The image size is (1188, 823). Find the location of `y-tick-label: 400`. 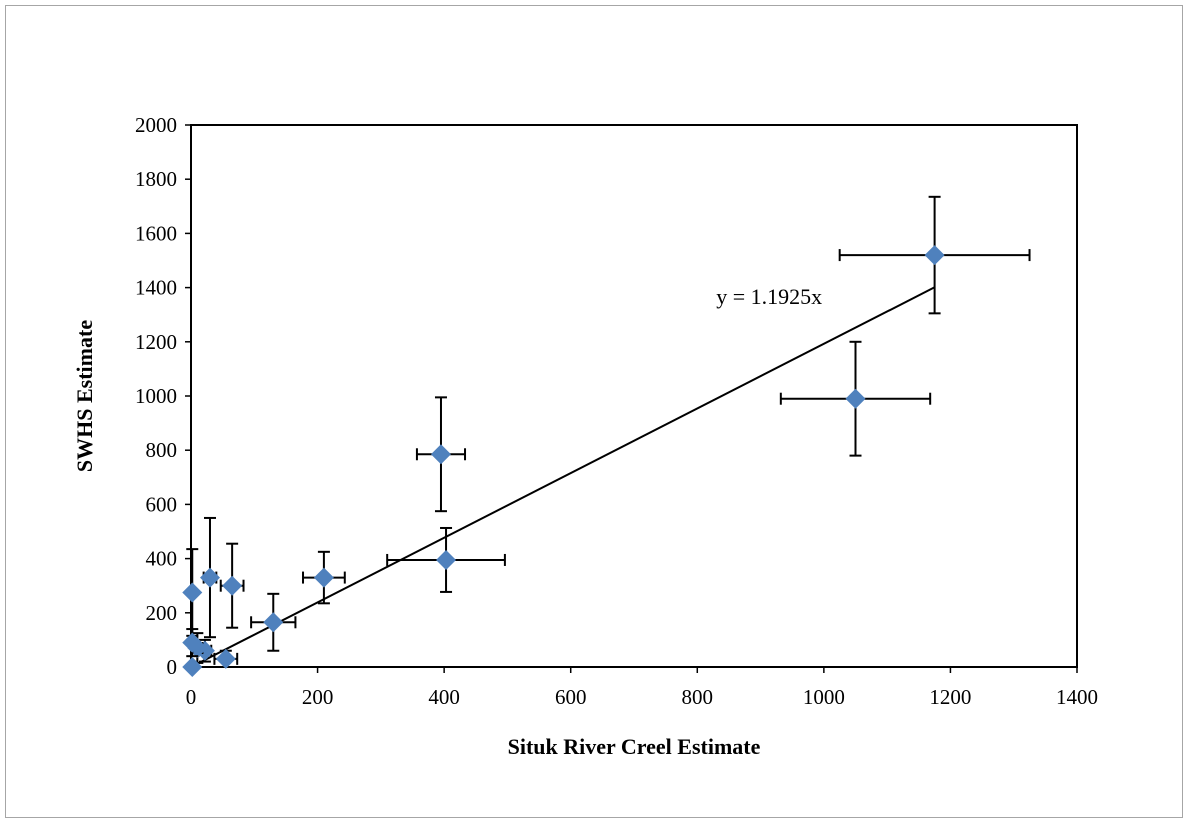

y-tick-label: 400 is located at coordinates (162, 559).